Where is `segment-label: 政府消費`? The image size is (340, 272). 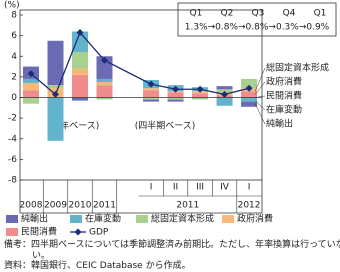 segment-label: 政府消費 is located at coordinates (284, 82).